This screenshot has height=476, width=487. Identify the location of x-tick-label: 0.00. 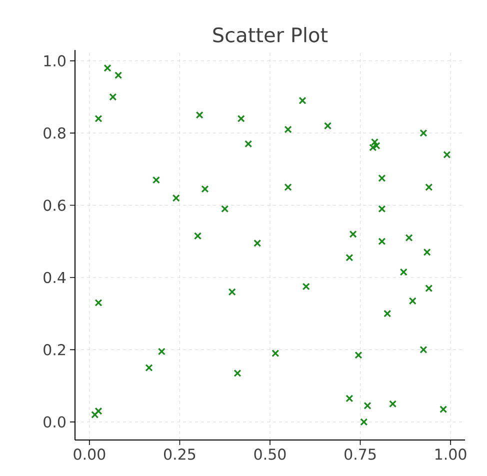
(90, 454).